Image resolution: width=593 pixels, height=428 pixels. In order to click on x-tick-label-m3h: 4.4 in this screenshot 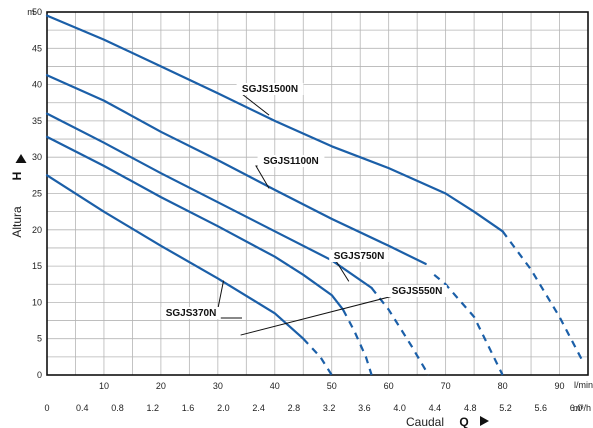, I will do `click(435, 408)`.